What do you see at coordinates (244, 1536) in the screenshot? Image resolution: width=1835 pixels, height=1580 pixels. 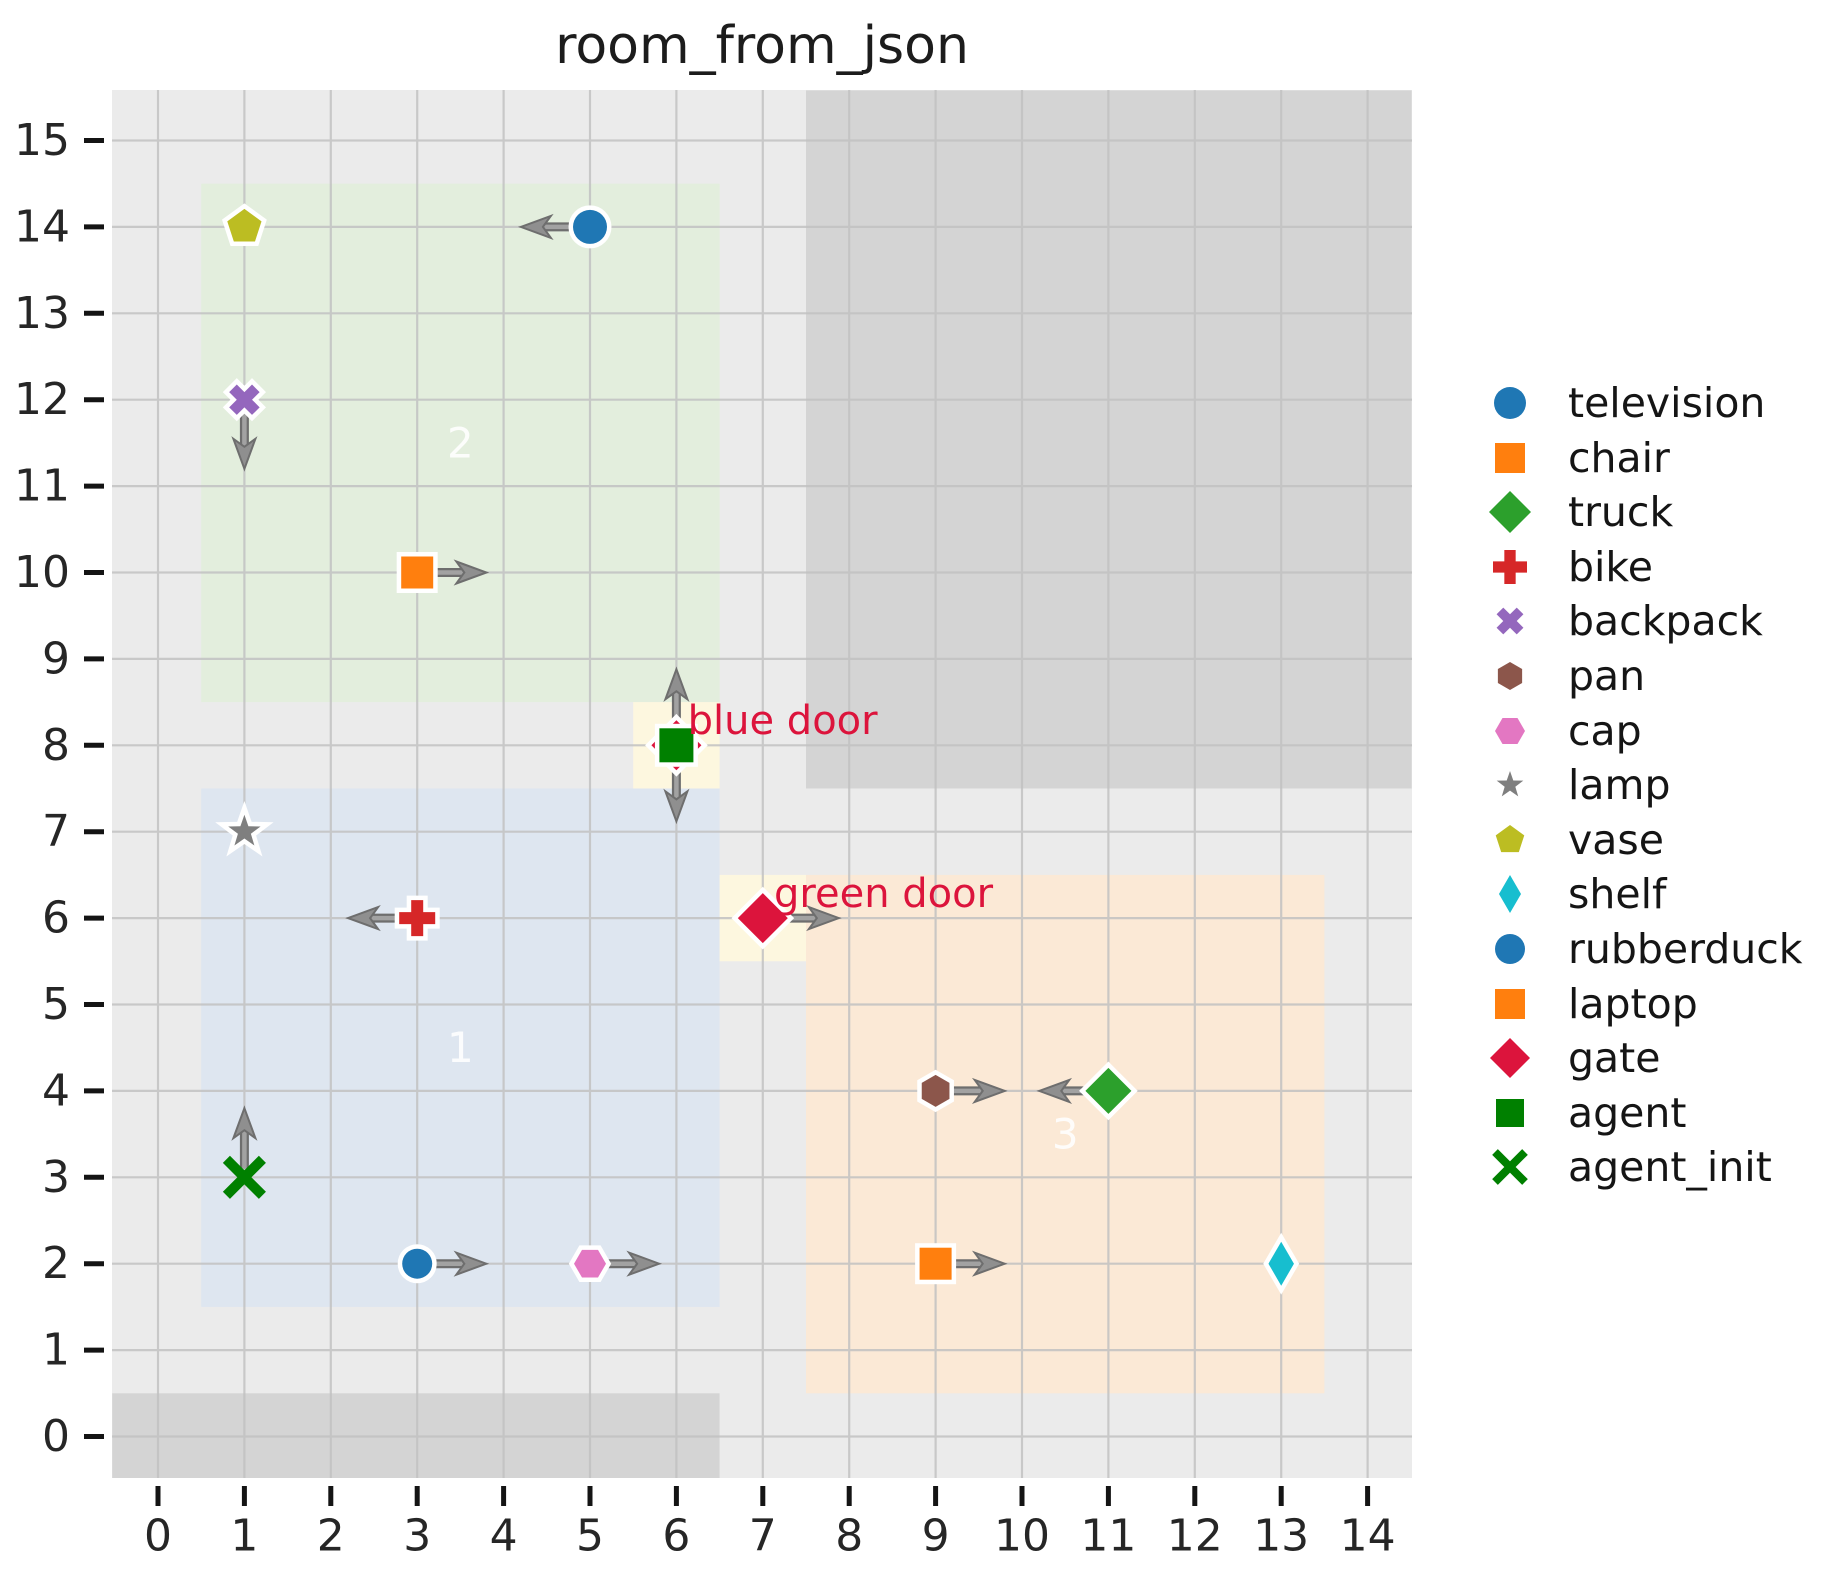 I see `x-tick-label: 1` at bounding box center [244, 1536].